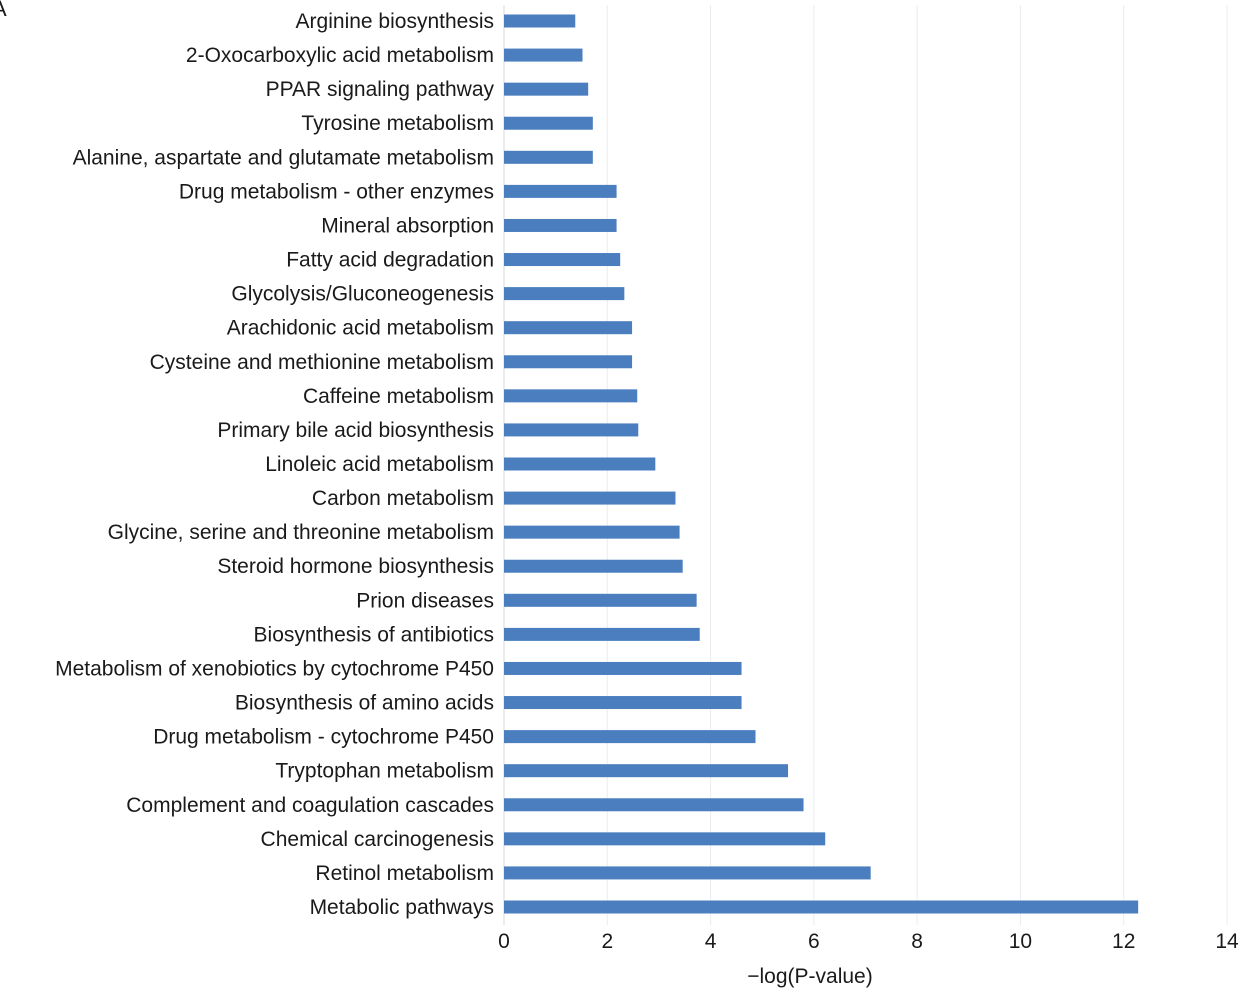 The image size is (1252, 990). I want to click on category-label: Cysteine and methionine metabolism, so click(322, 362).